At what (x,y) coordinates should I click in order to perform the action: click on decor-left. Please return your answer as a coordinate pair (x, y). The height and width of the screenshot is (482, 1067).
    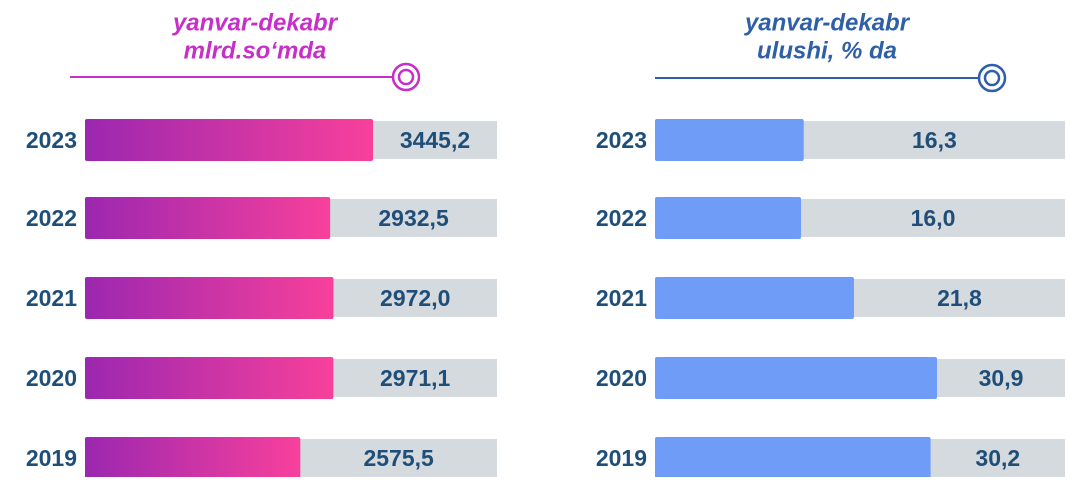
    Looking at the image, I should click on (245, 77).